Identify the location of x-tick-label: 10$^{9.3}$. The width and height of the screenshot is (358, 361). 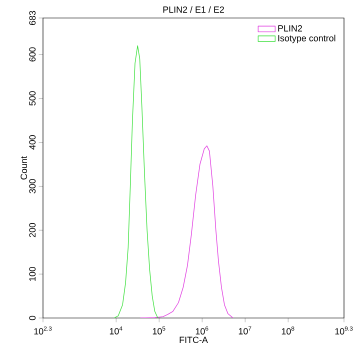
(344, 330).